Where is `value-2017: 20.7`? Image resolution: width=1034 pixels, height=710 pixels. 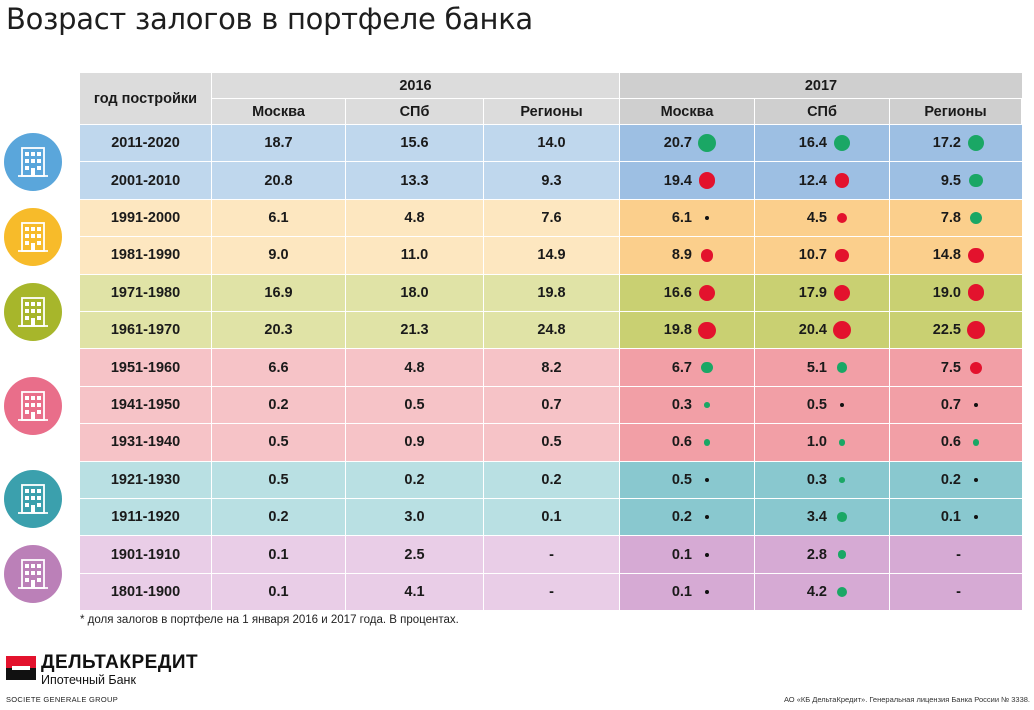 value-2017: 20.7 is located at coordinates (677, 143).